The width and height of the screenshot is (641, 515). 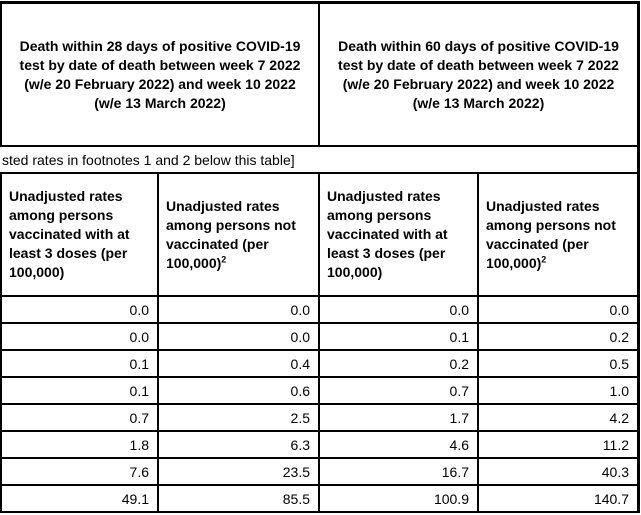 What do you see at coordinates (399, 445) in the screenshot?
I see `table-cell: 4.6` at bounding box center [399, 445].